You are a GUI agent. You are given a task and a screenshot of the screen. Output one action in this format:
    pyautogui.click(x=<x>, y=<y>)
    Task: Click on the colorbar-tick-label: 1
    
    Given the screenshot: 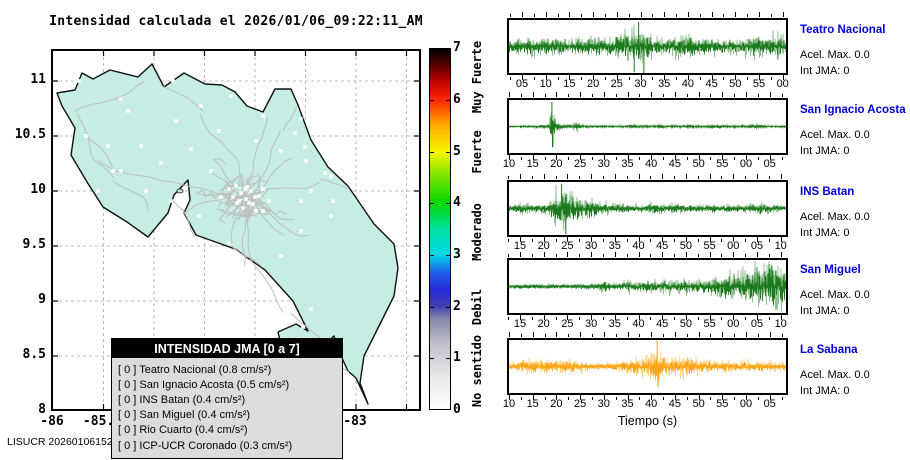 What is the action you would take?
    pyautogui.click(x=457, y=358)
    